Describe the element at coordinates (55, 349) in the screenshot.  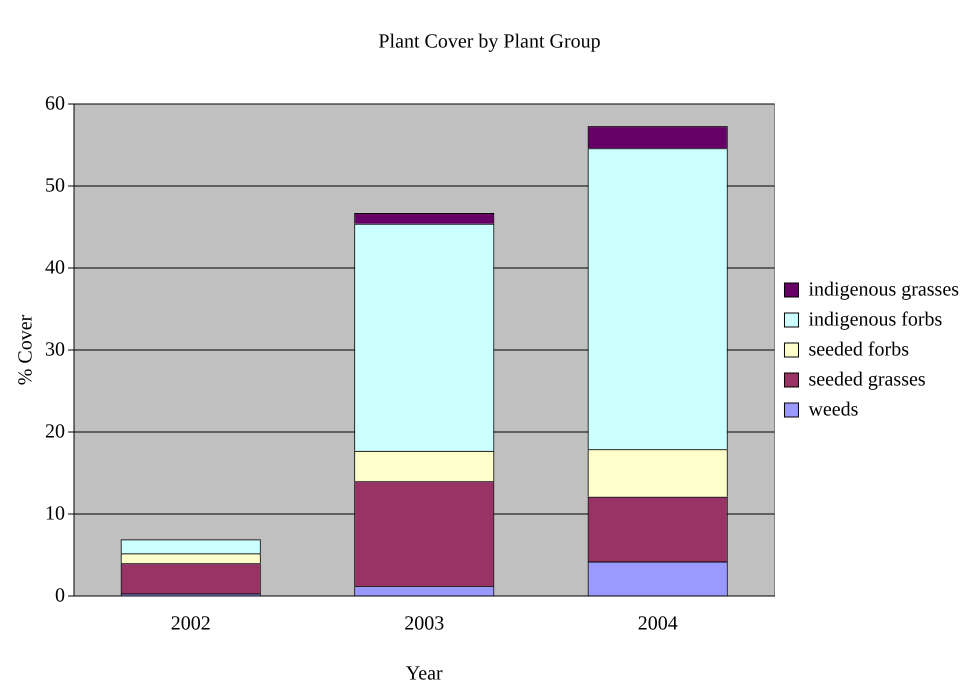
I see `y-tick-label: 30` at that location.